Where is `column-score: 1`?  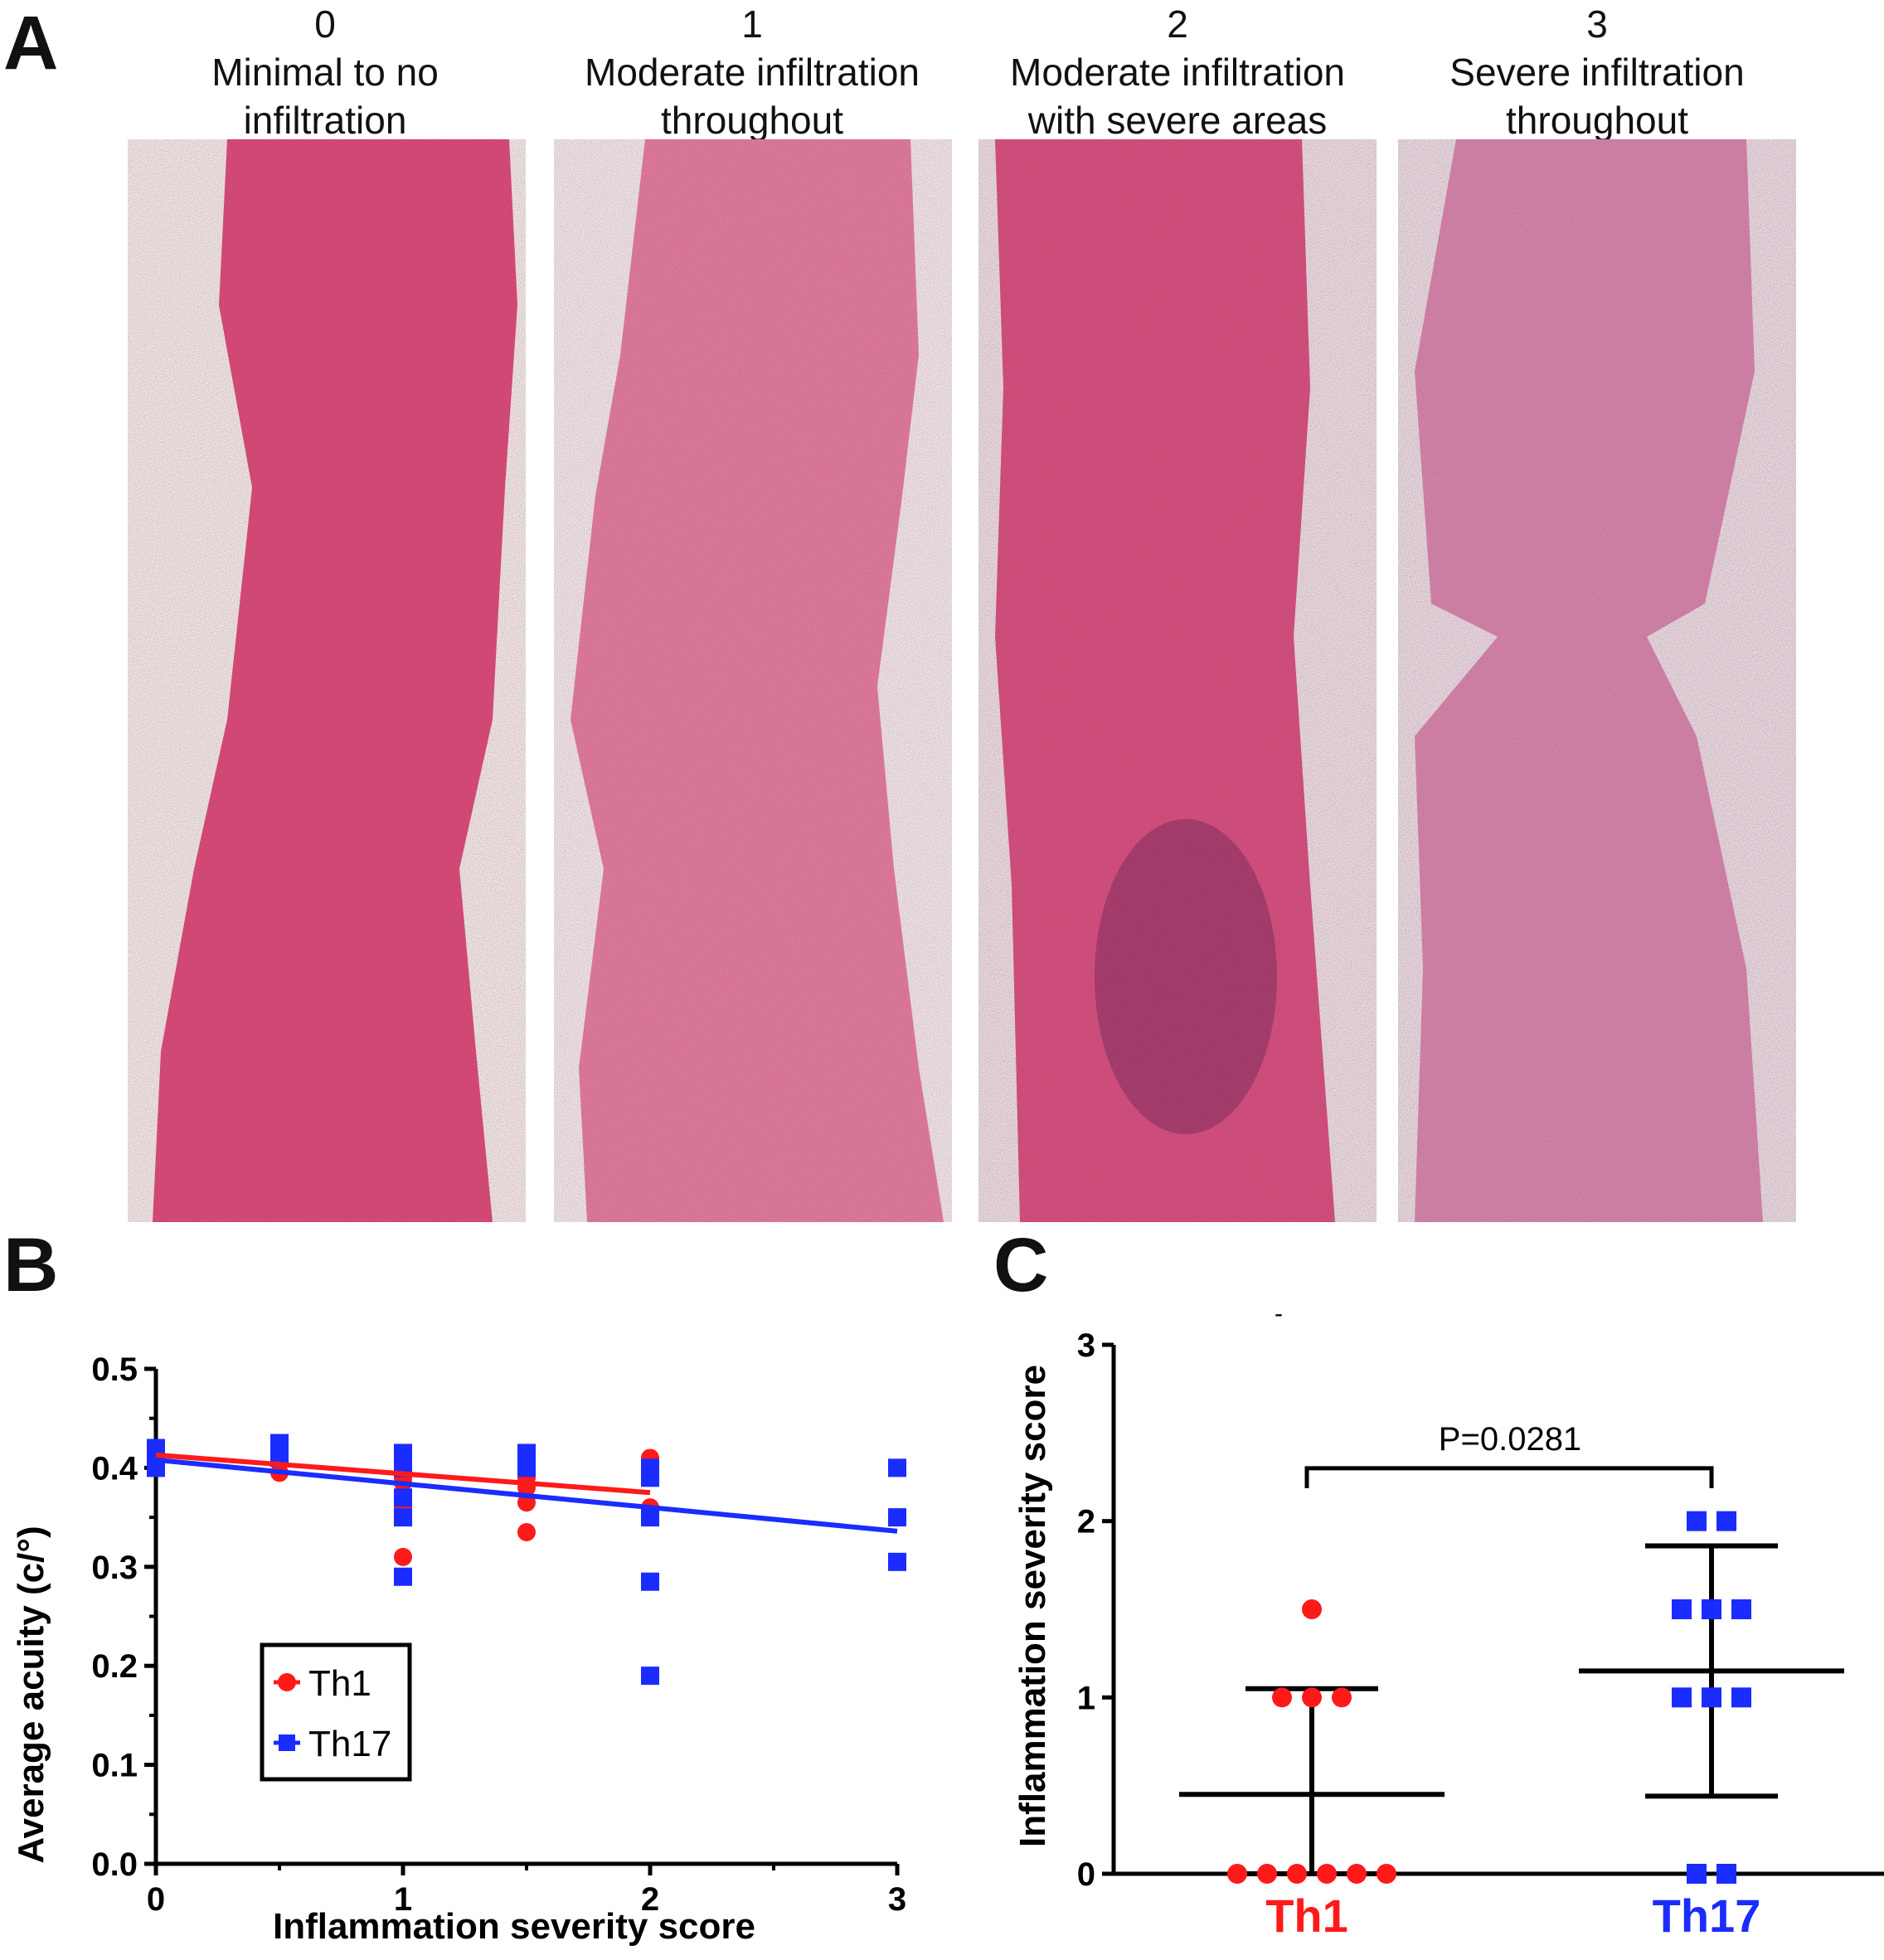
column-score: 1 is located at coordinates (752, 24).